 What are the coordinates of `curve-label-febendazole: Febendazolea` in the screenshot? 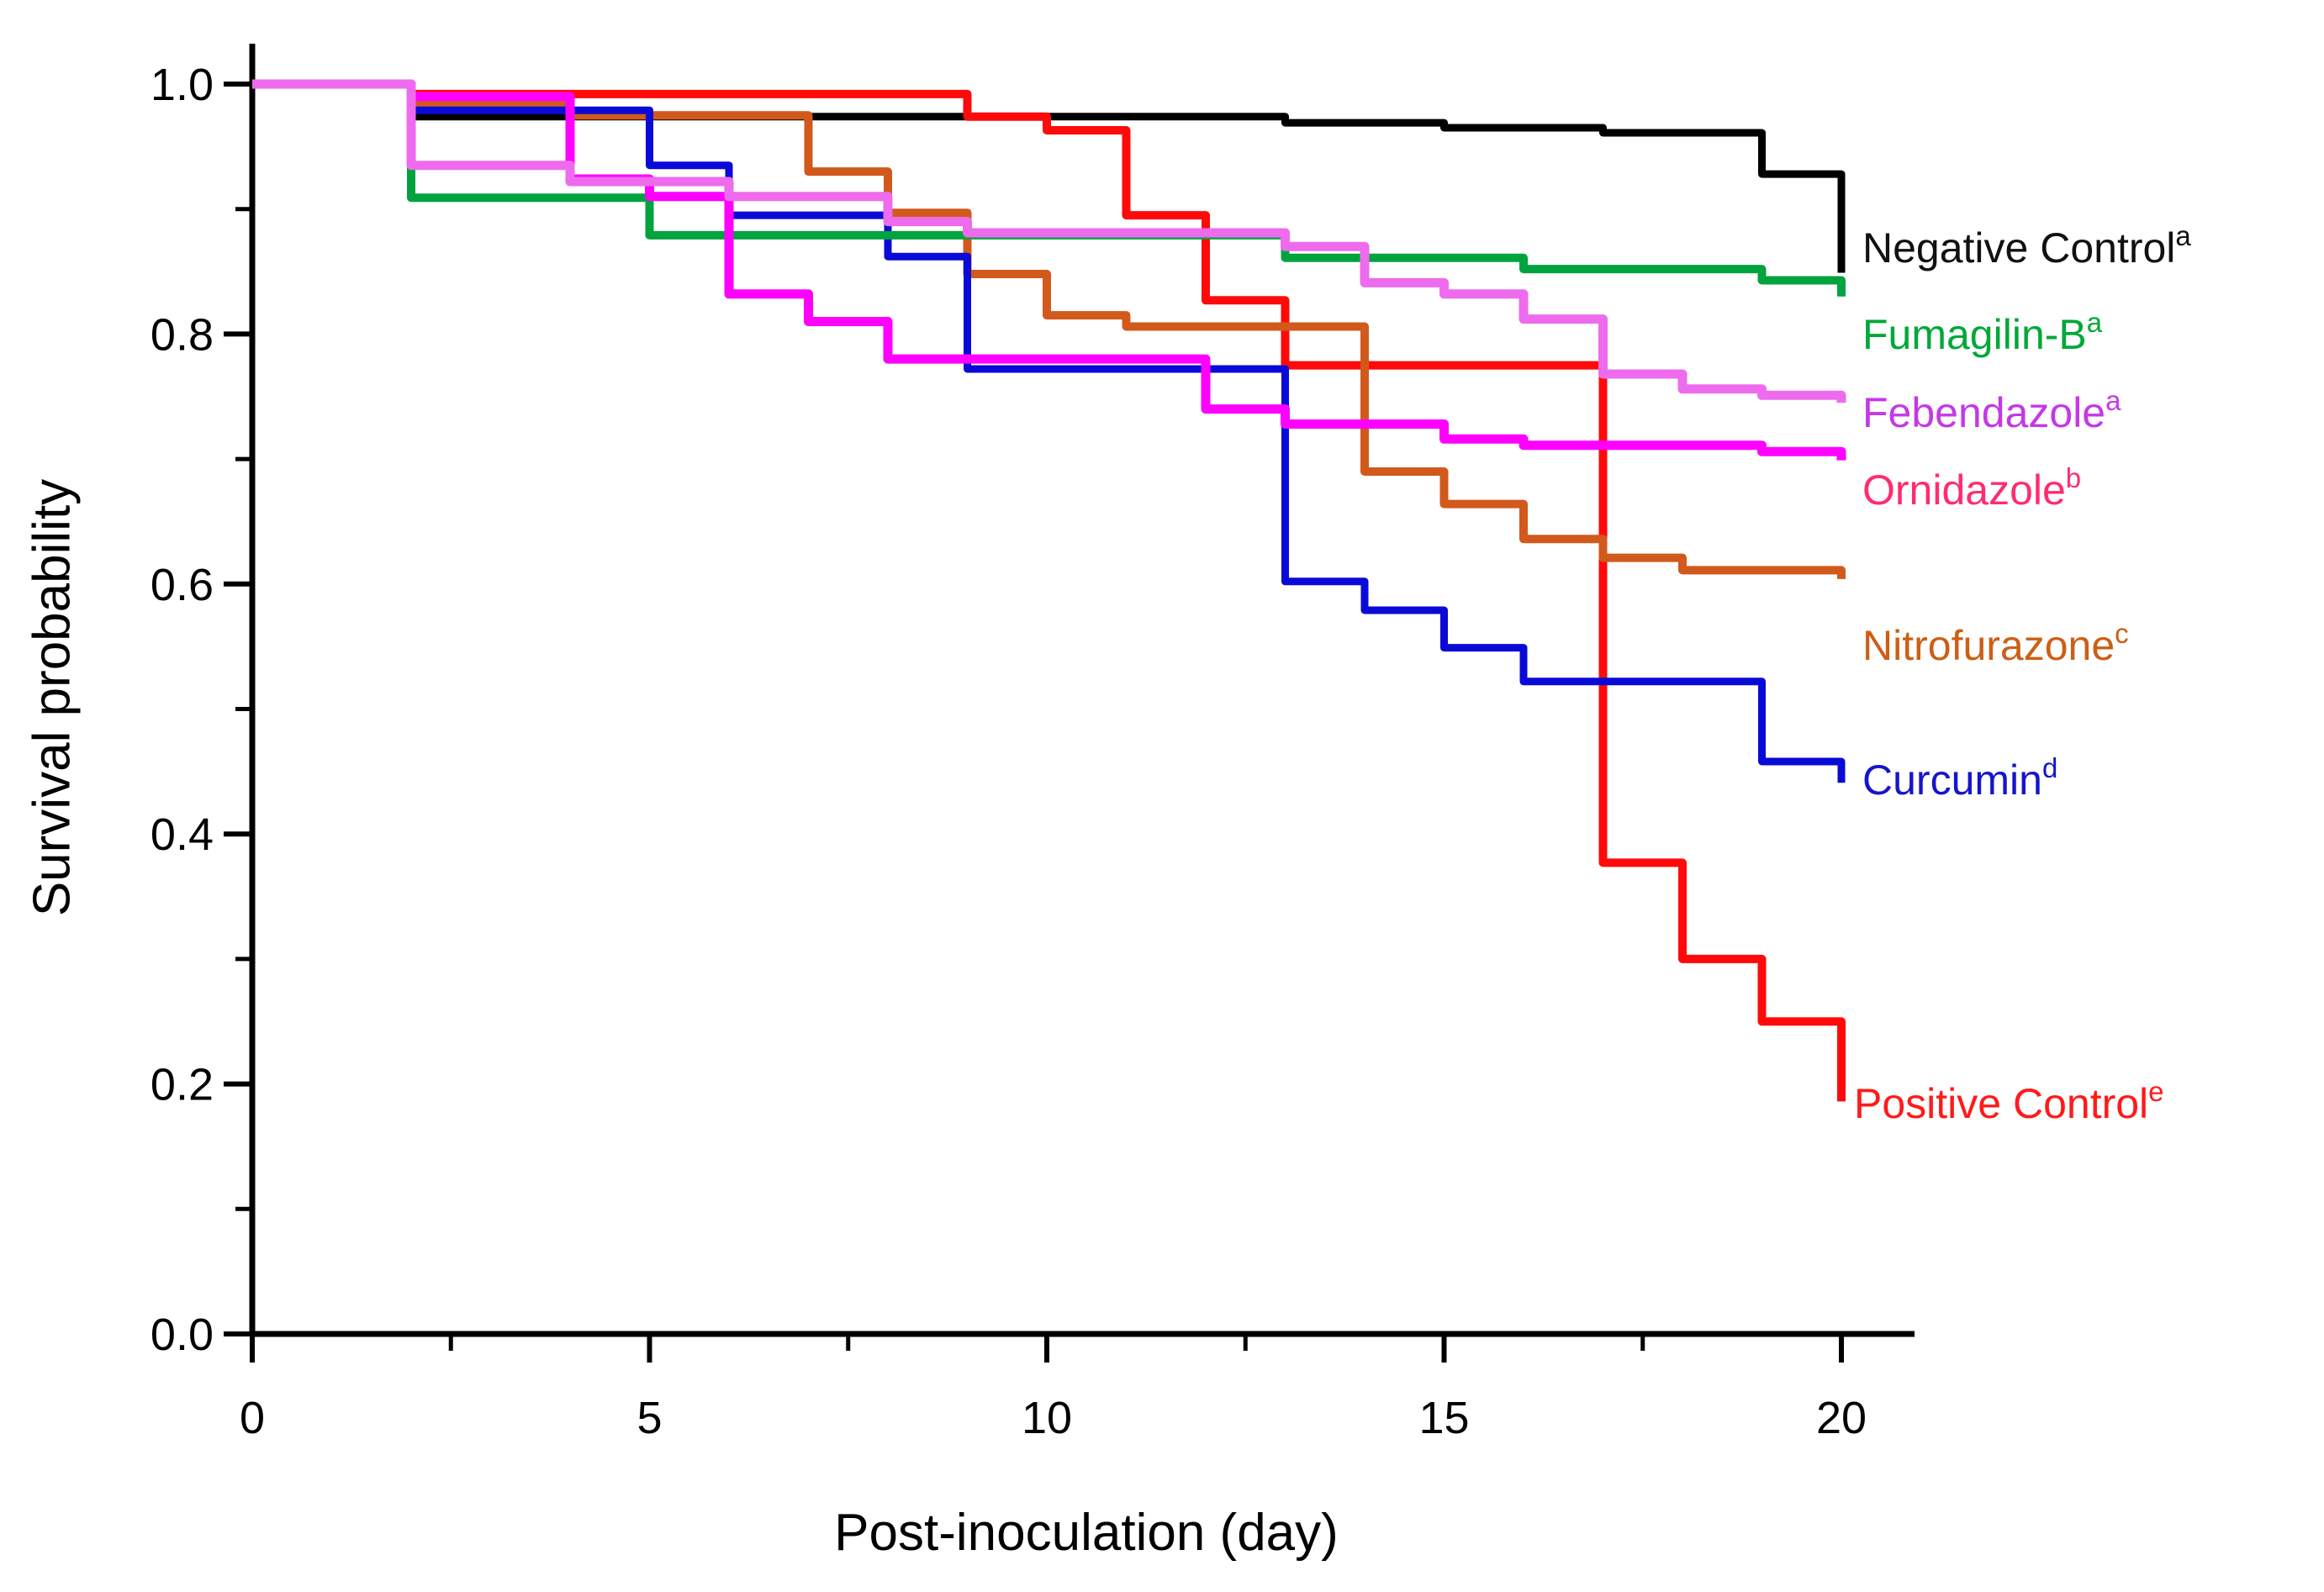 It's located at (1991, 410).